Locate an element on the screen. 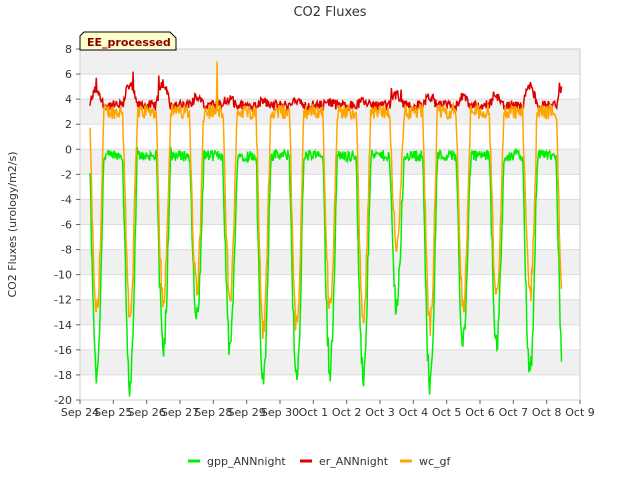 The image size is (640, 480). x-tick-label: Oct 2 is located at coordinates (347, 412).